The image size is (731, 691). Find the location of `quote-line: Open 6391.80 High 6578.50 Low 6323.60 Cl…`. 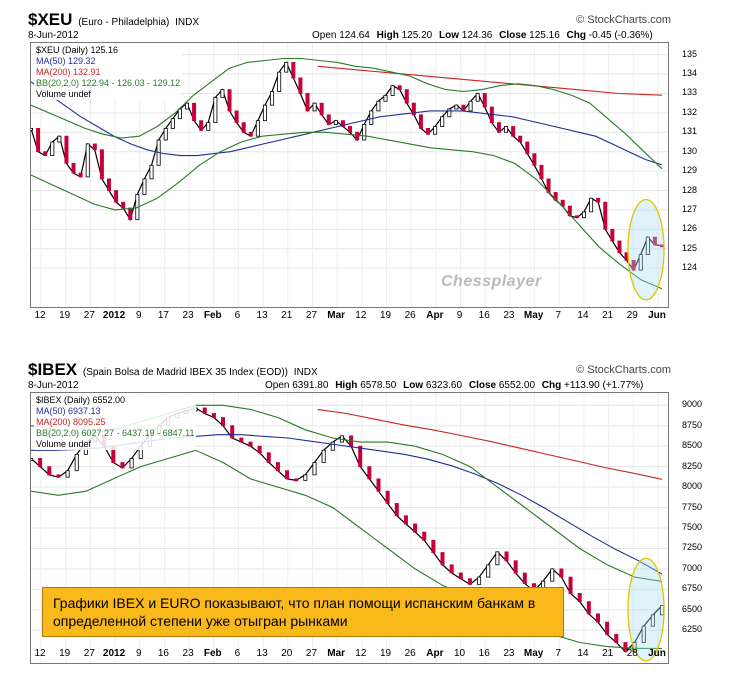

quote-line: Open 6391.80 High 6578.50 Low 6323.60 Cl… is located at coordinates (454, 385).